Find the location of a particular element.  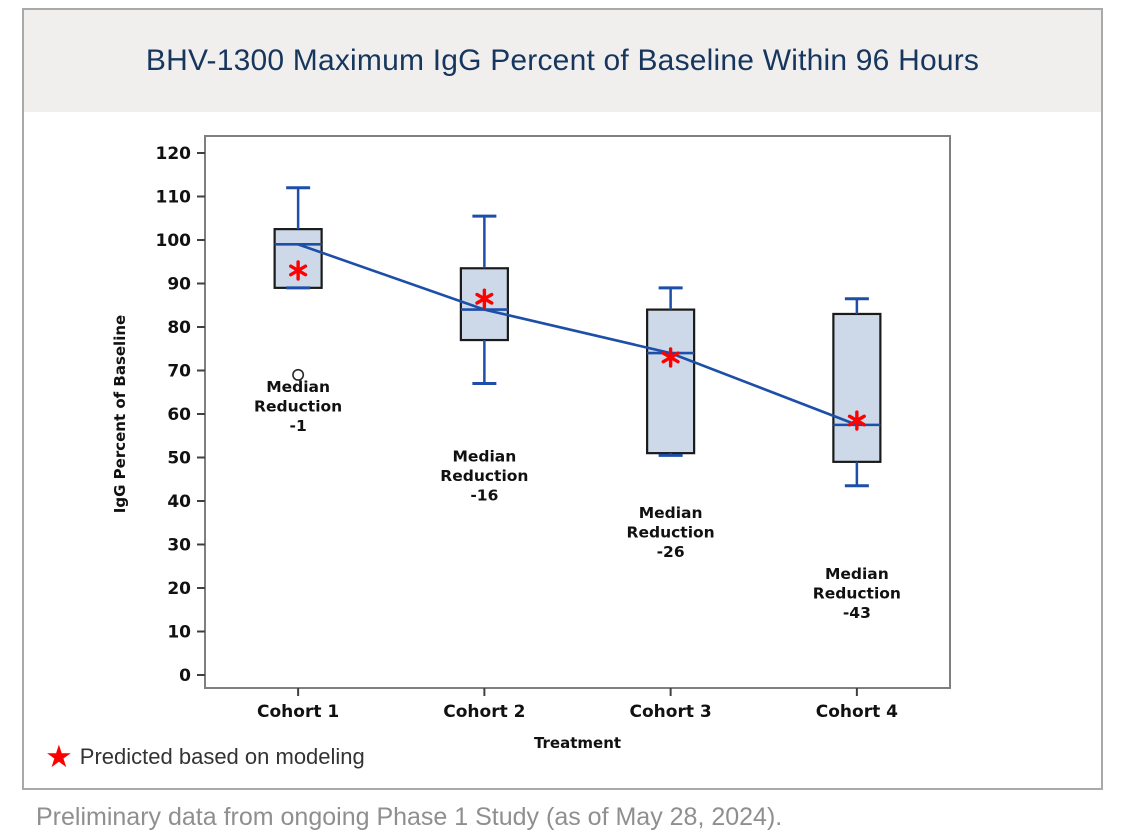

median-reduction-annotation: Median Reduction -26 is located at coordinates (671, 532).